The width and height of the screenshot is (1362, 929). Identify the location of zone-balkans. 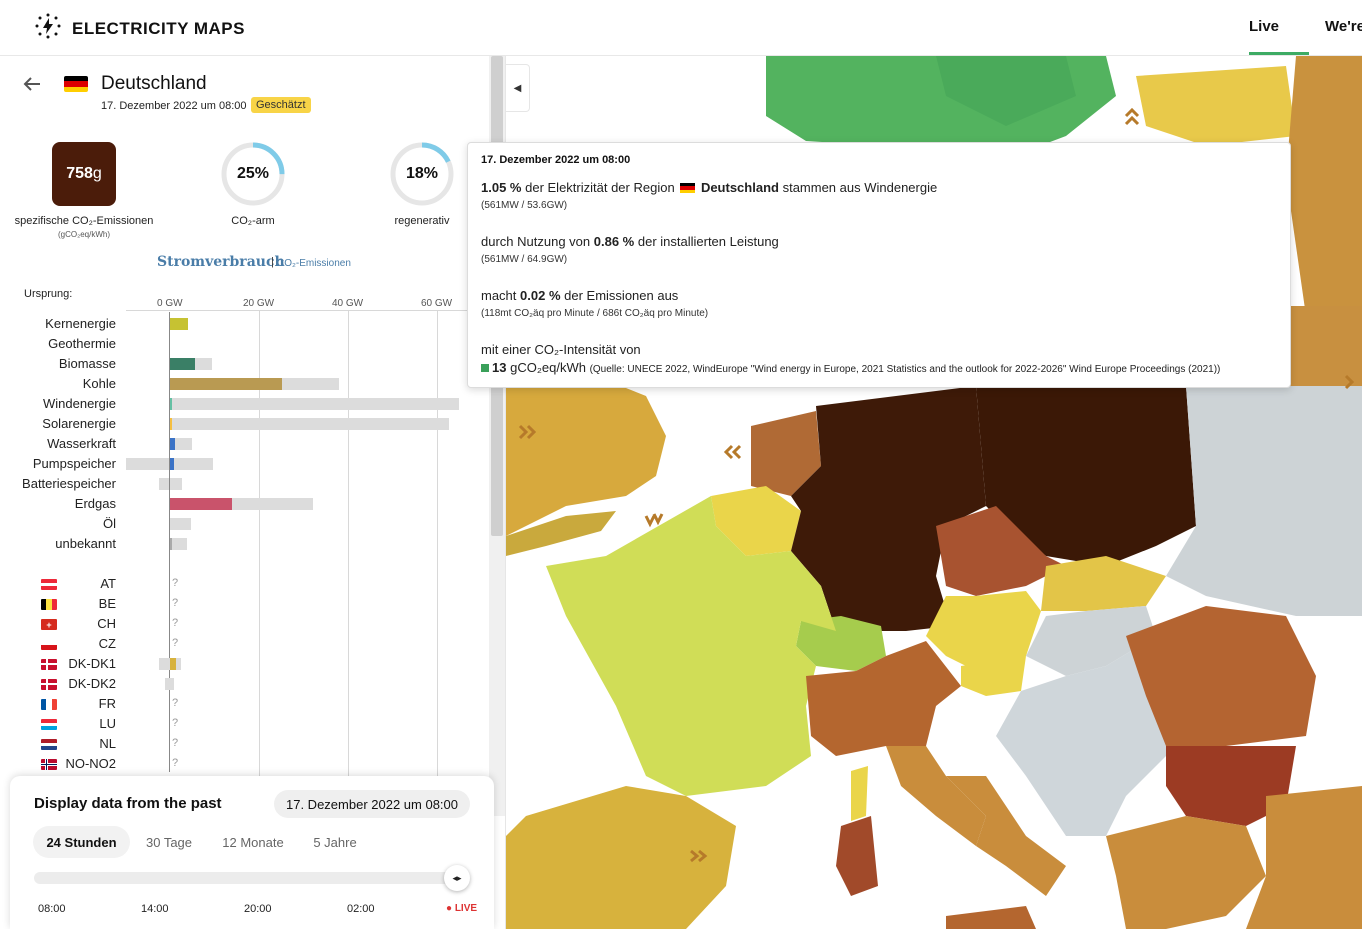
(1086, 736).